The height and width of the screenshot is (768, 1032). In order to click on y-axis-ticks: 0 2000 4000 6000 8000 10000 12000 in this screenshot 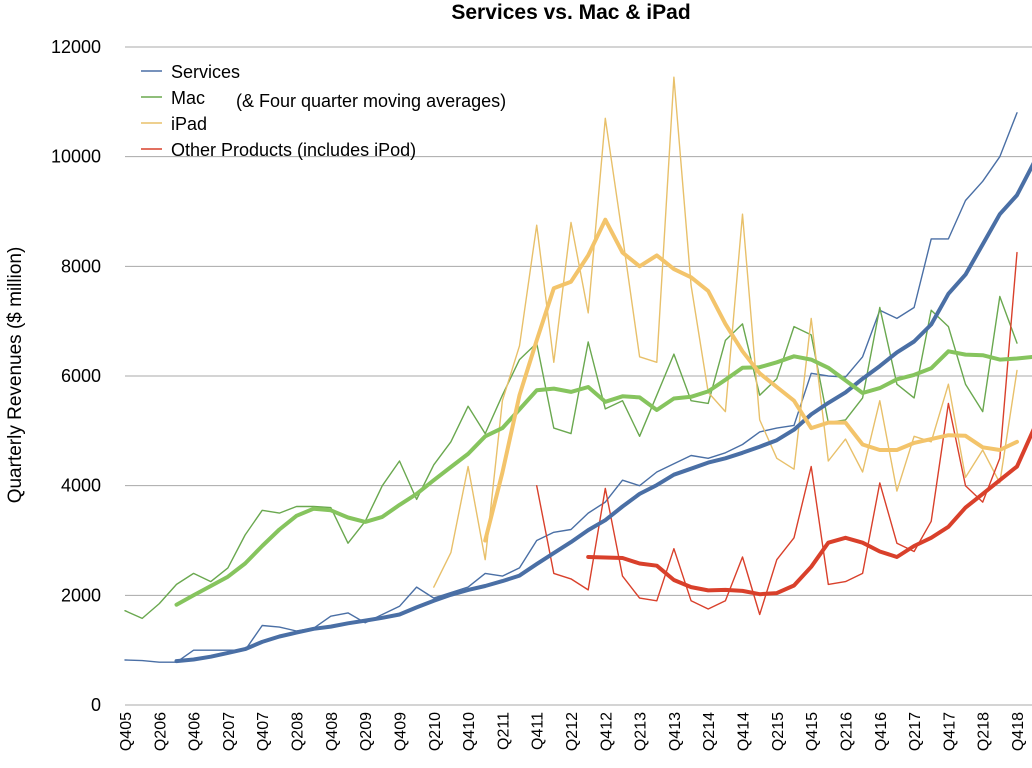, I will do `click(76, 376)`.